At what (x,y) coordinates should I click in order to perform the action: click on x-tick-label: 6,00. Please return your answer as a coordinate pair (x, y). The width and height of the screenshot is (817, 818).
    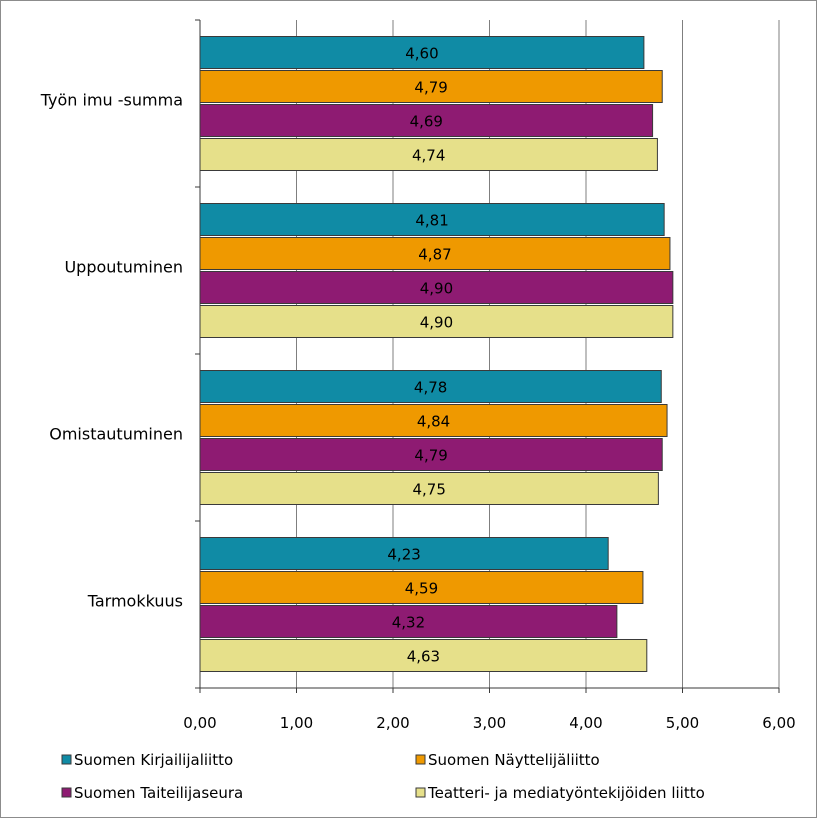
    Looking at the image, I should click on (778, 723).